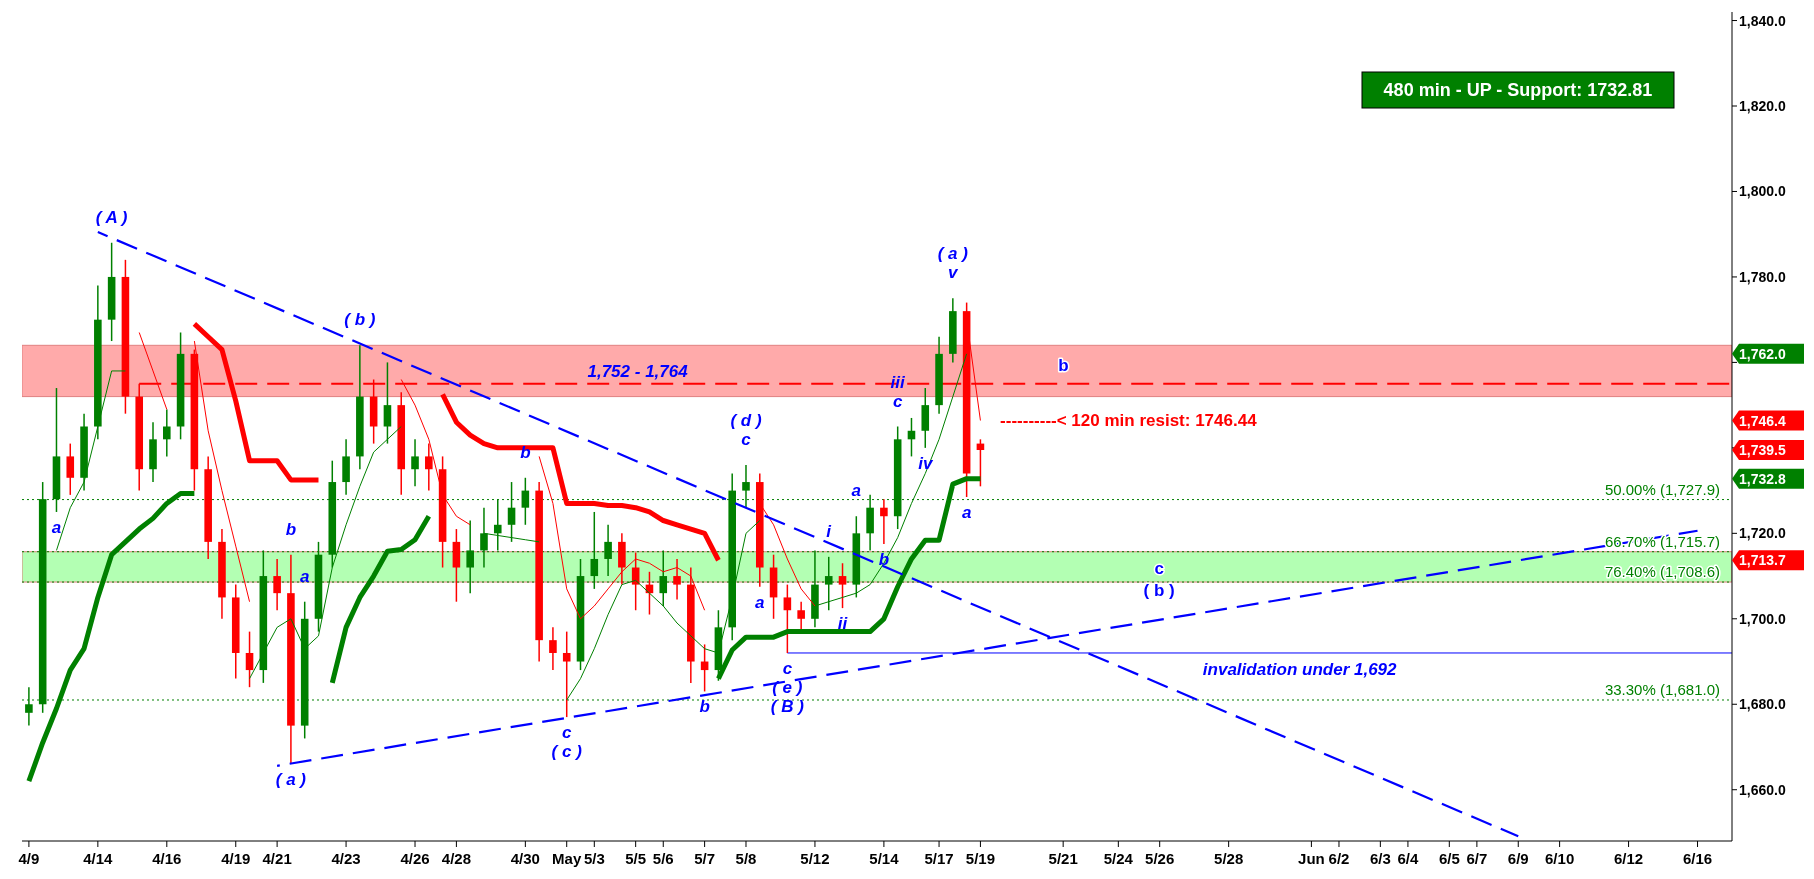 The image size is (1814, 879). I want to click on x-tick-label: 4/26, so click(415, 858).